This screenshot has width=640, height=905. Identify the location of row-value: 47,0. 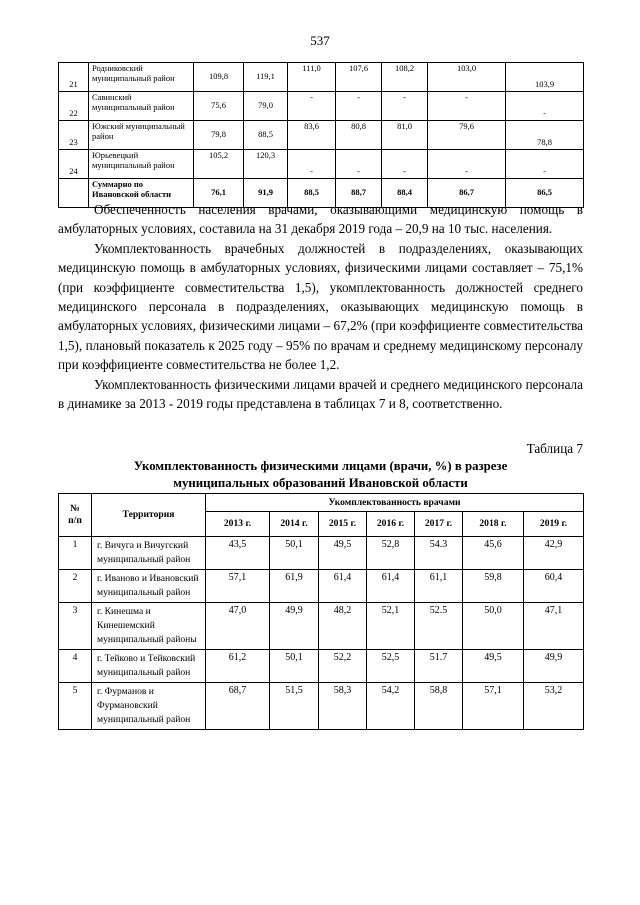
(237, 625).